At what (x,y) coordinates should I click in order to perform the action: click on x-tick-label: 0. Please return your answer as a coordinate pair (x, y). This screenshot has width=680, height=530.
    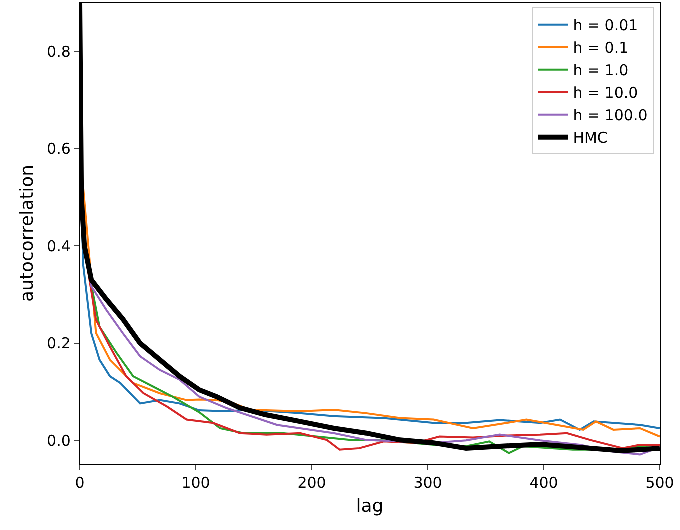
    Looking at the image, I should click on (80, 483).